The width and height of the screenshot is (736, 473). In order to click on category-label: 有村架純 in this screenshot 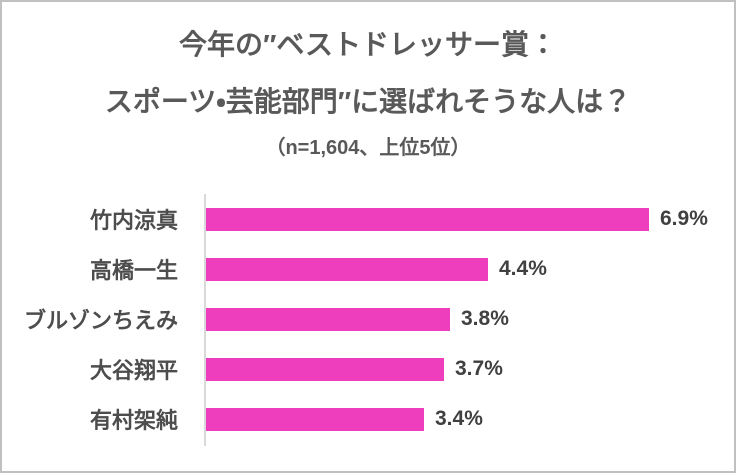, I will do `click(133, 420)`.